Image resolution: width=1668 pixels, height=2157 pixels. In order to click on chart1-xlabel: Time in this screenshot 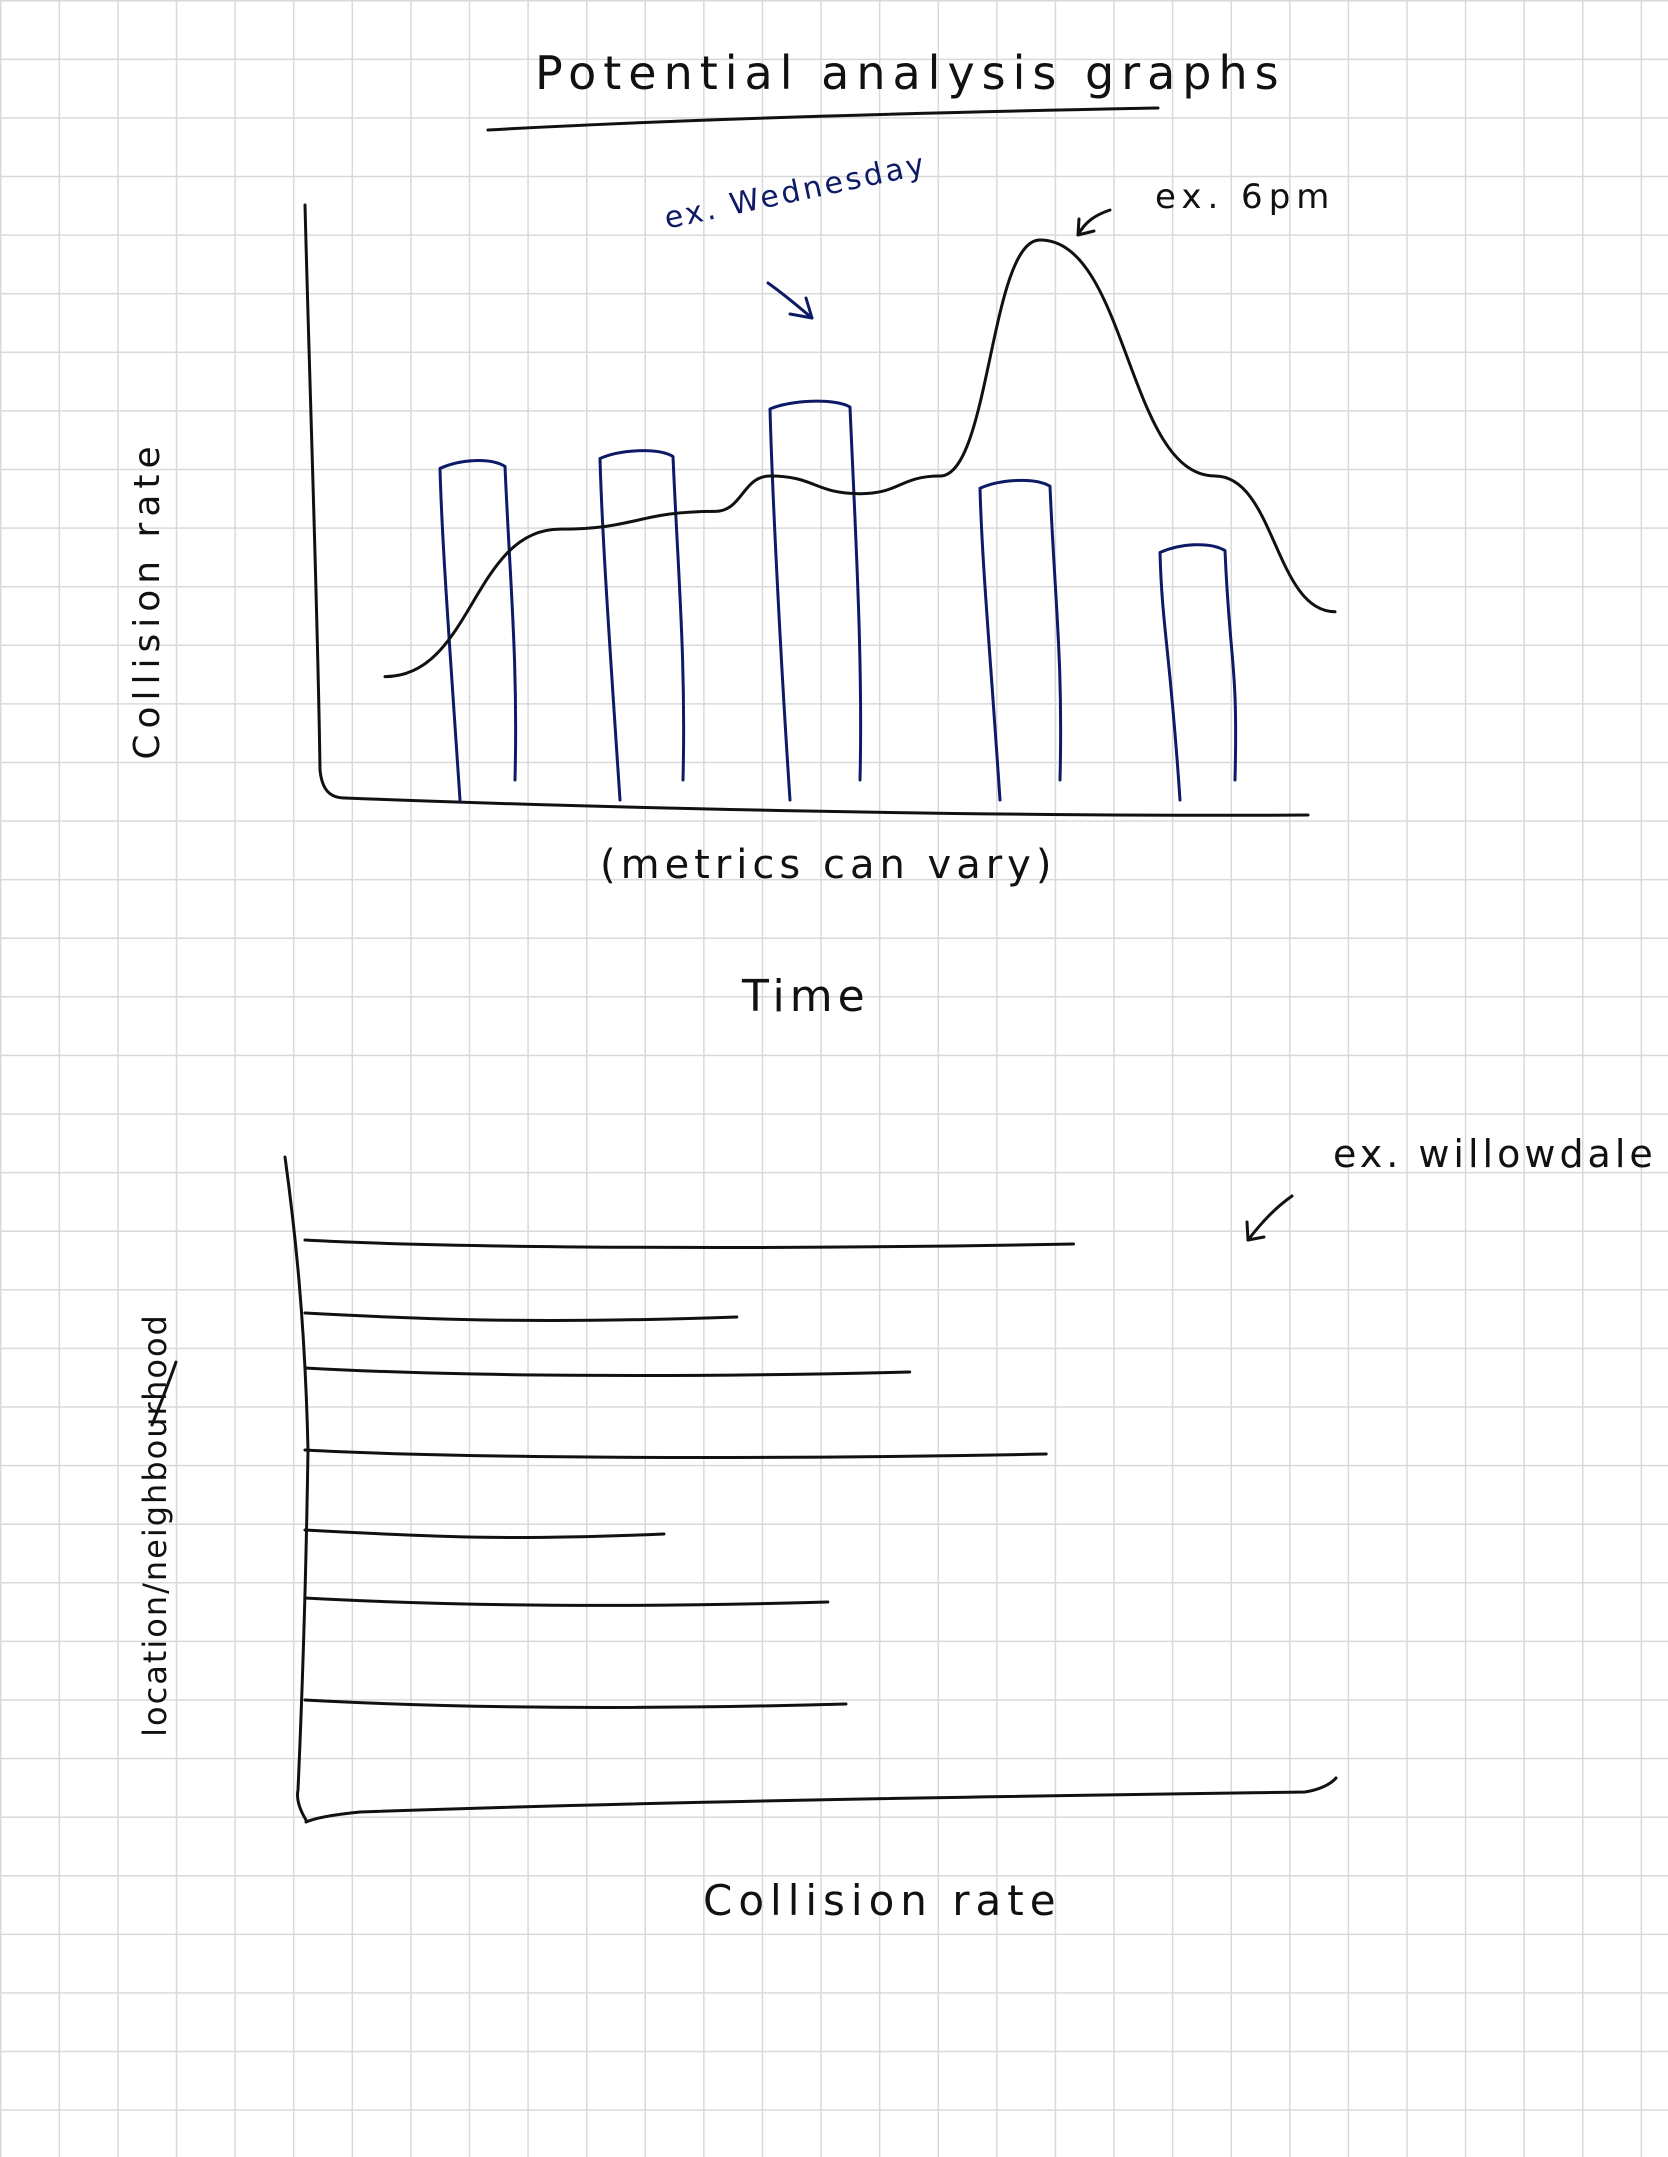, I will do `click(806, 996)`.